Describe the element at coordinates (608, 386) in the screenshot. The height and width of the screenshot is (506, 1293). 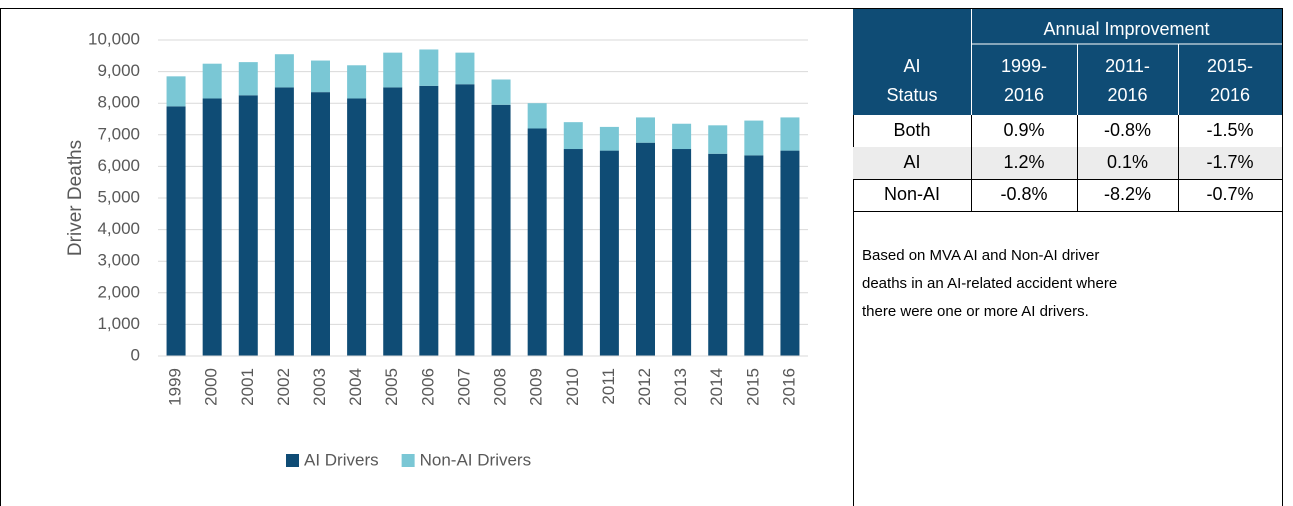
I see `x-tick-label: 2011` at that location.